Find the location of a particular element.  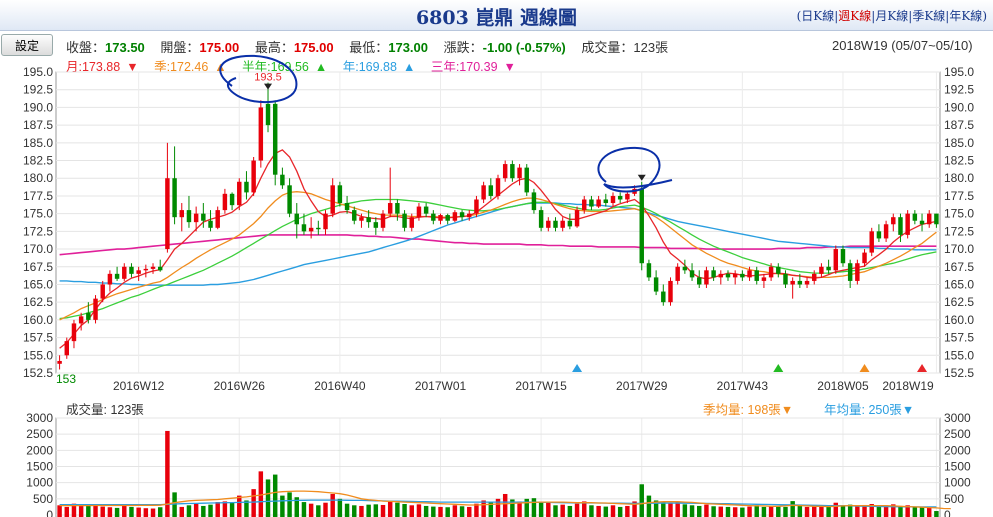

period-link-quarterly: 季K線 is located at coordinates (929, 16).